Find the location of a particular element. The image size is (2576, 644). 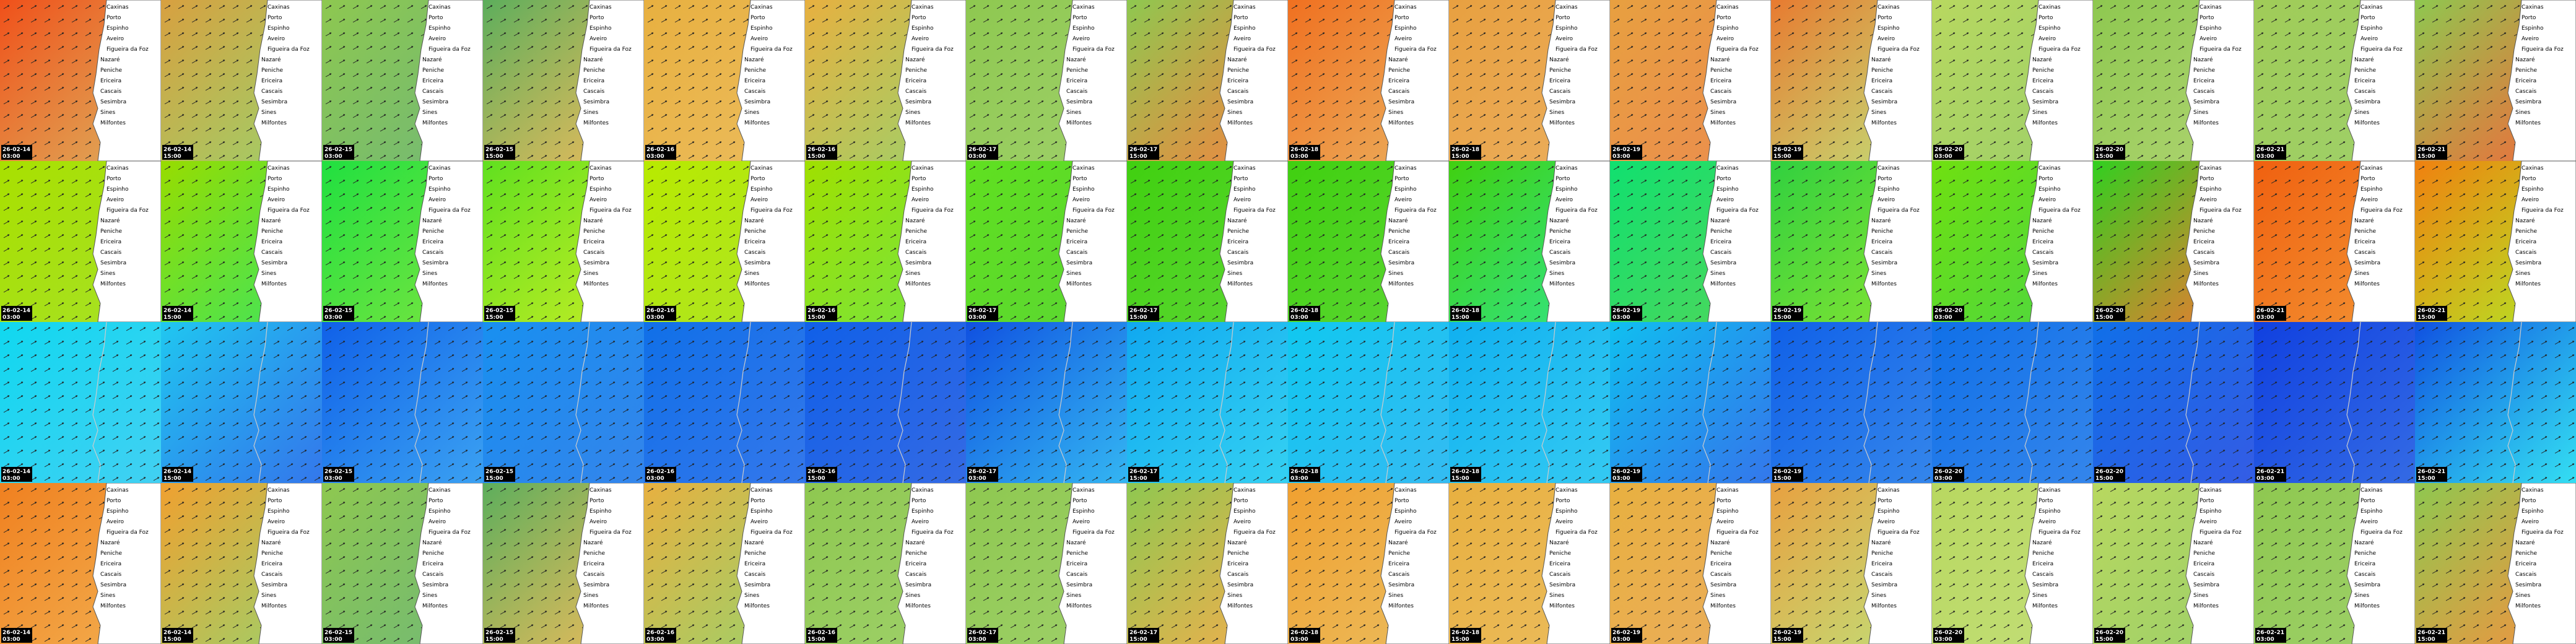

wind-arrows is located at coordinates (563, 402).